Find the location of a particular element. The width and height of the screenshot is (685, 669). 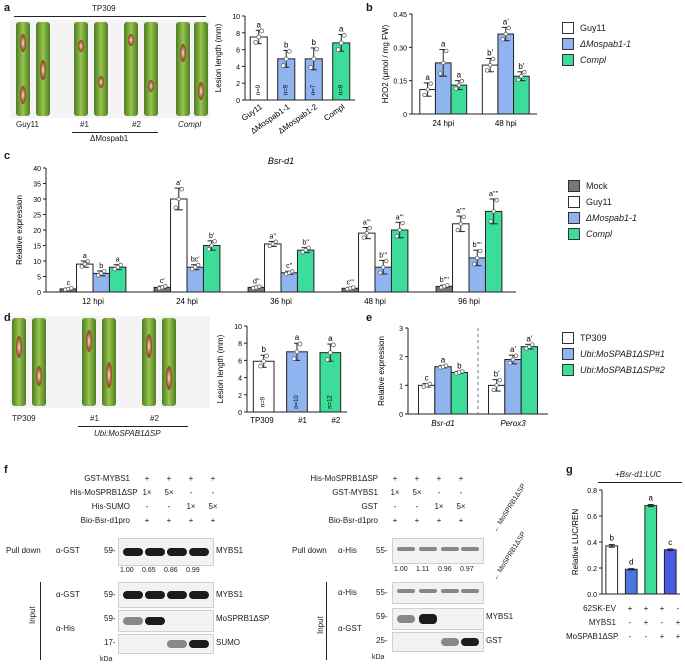

y-tick-label: 0.45 is located at coordinates (400, 15).